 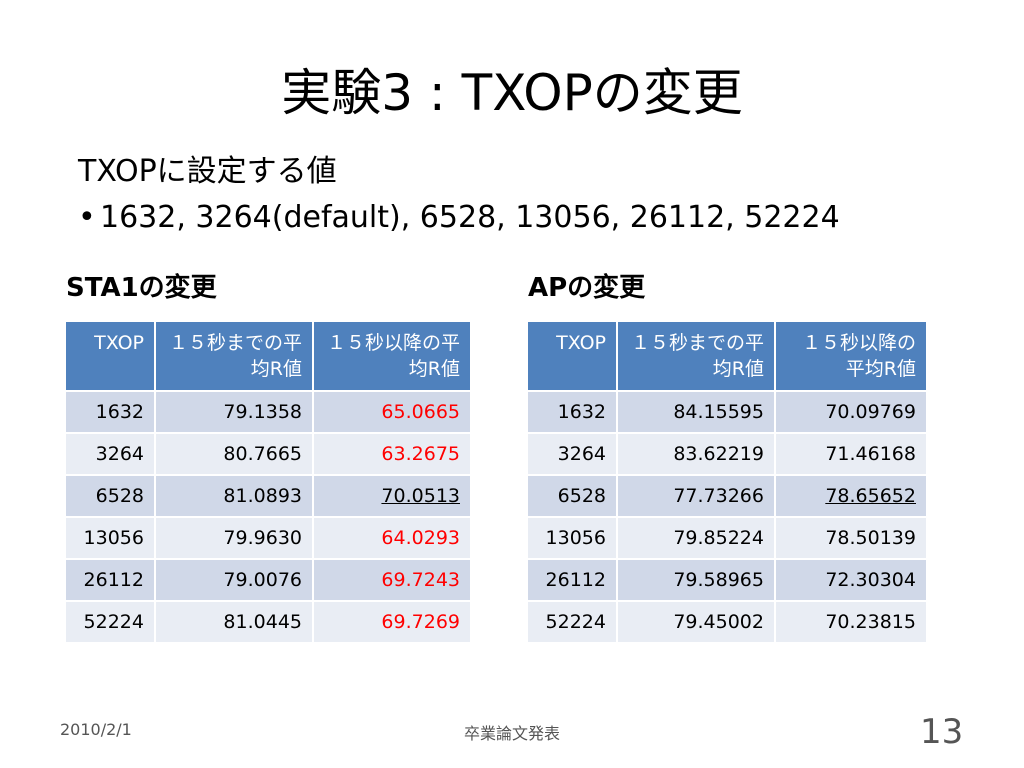 What do you see at coordinates (851, 622) in the screenshot?
I see `after-15s-cell: 70.23815` at bounding box center [851, 622].